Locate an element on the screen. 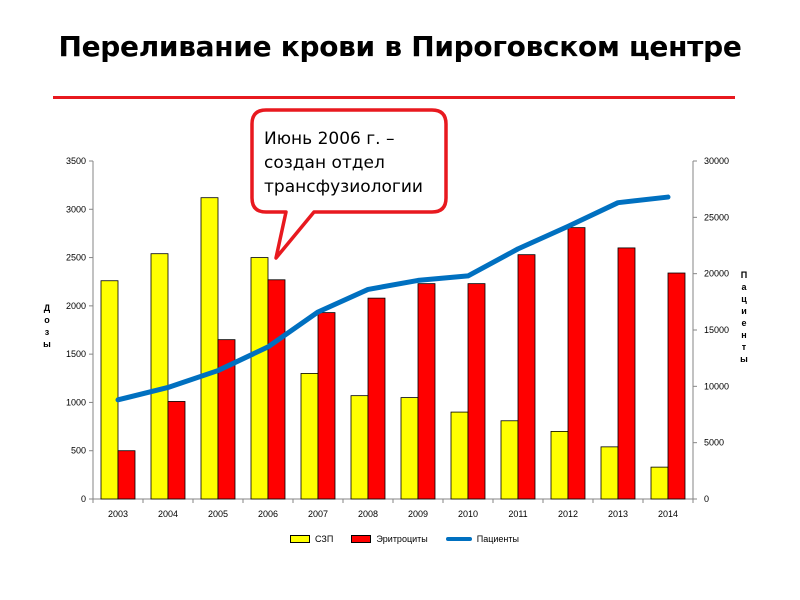 The width and height of the screenshot is (800, 600). callout-line: трансфузиологии is located at coordinates (343, 187).